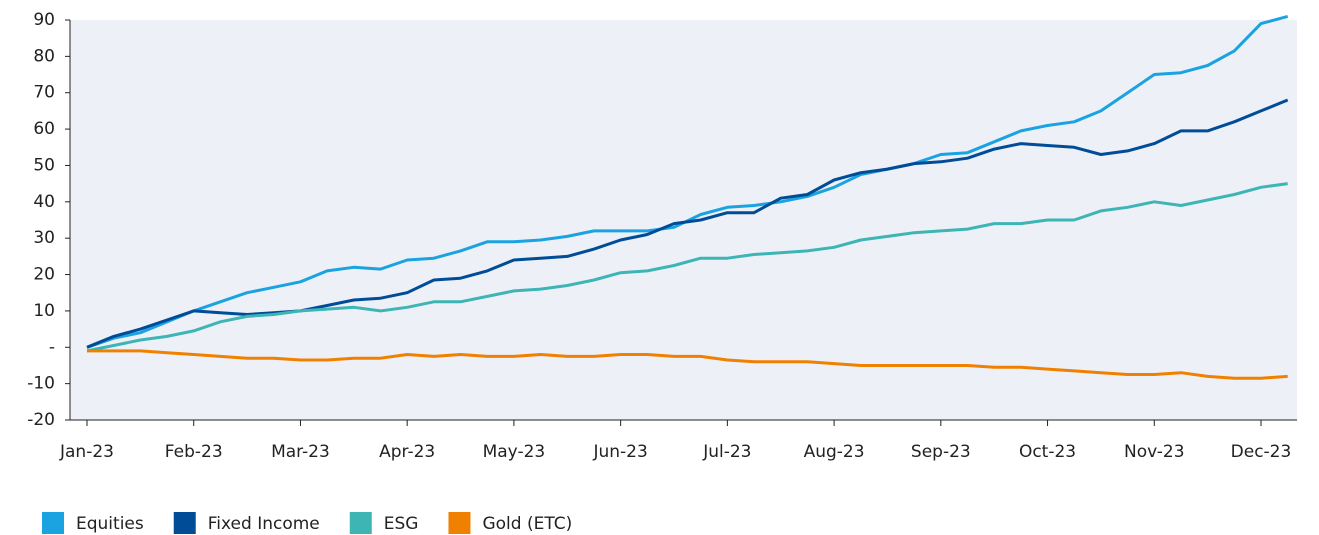 The width and height of the screenshot is (1319, 535). I want to click on y-tick-label: 30, so click(44, 238).